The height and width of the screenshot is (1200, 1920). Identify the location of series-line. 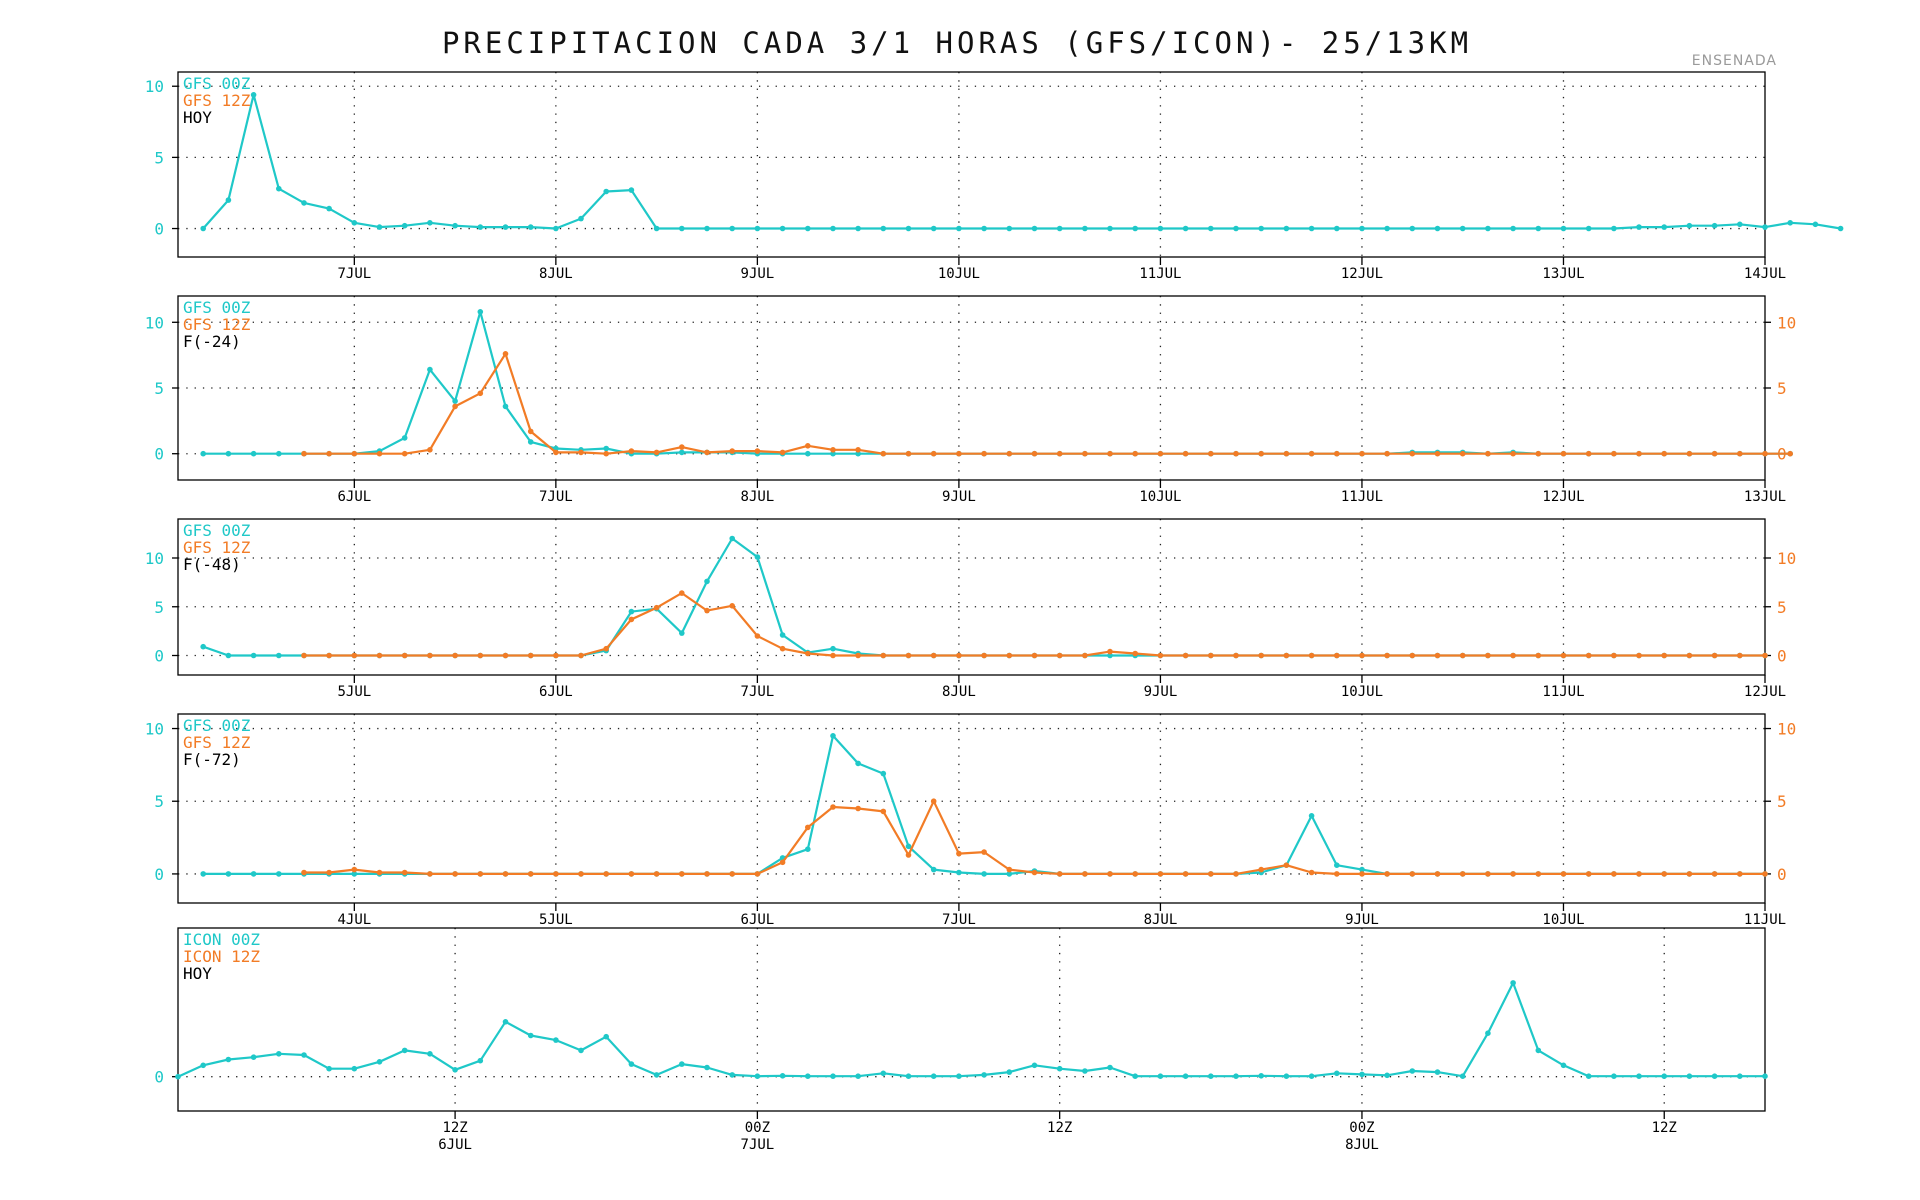
(1034, 838).